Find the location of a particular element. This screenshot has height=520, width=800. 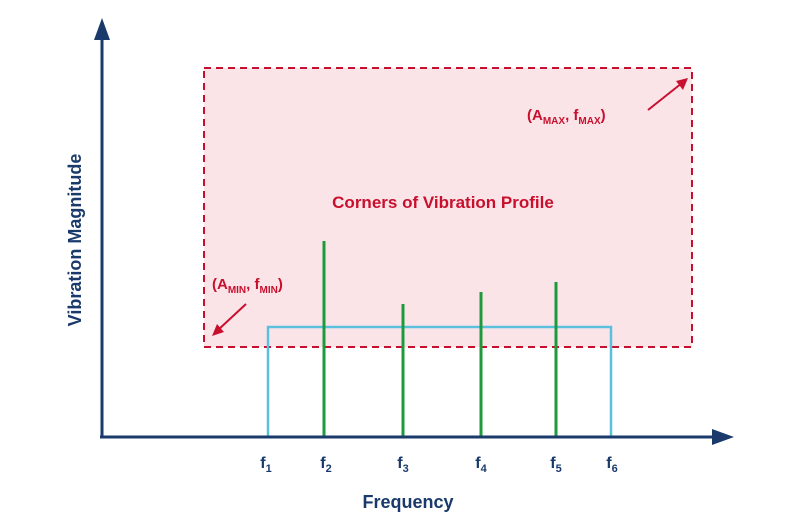

y-axis-arrow-icon is located at coordinates (102, 29).